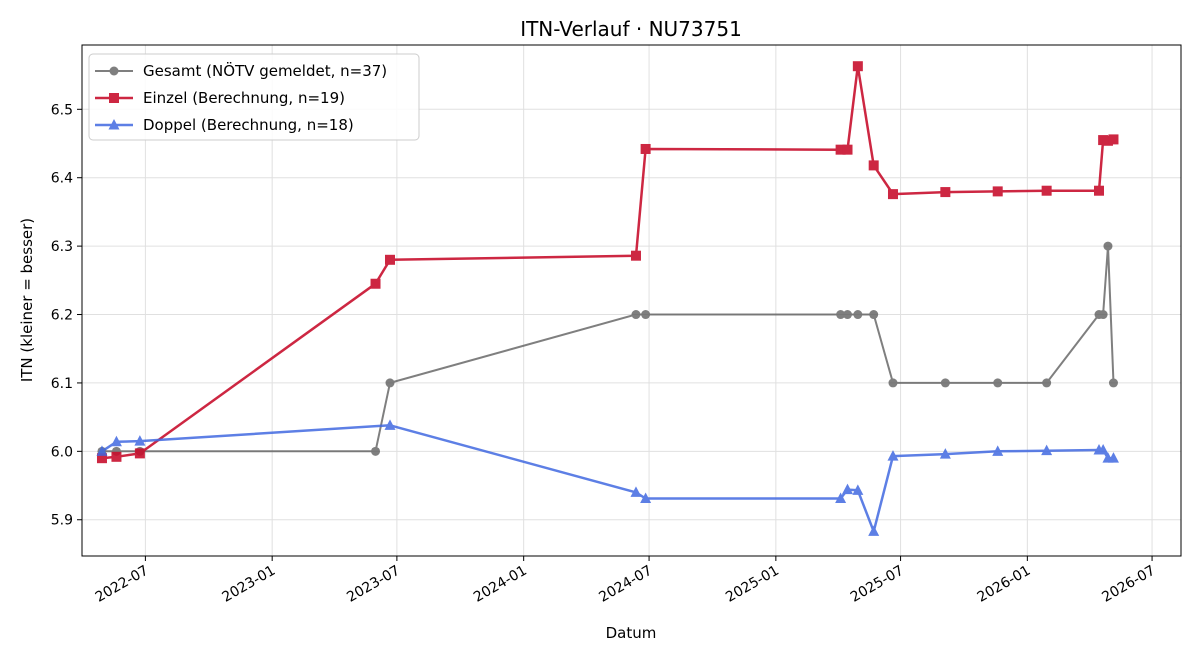  Describe the element at coordinates (62, 110) in the screenshot. I see `y-tick-label: 6.5` at that location.